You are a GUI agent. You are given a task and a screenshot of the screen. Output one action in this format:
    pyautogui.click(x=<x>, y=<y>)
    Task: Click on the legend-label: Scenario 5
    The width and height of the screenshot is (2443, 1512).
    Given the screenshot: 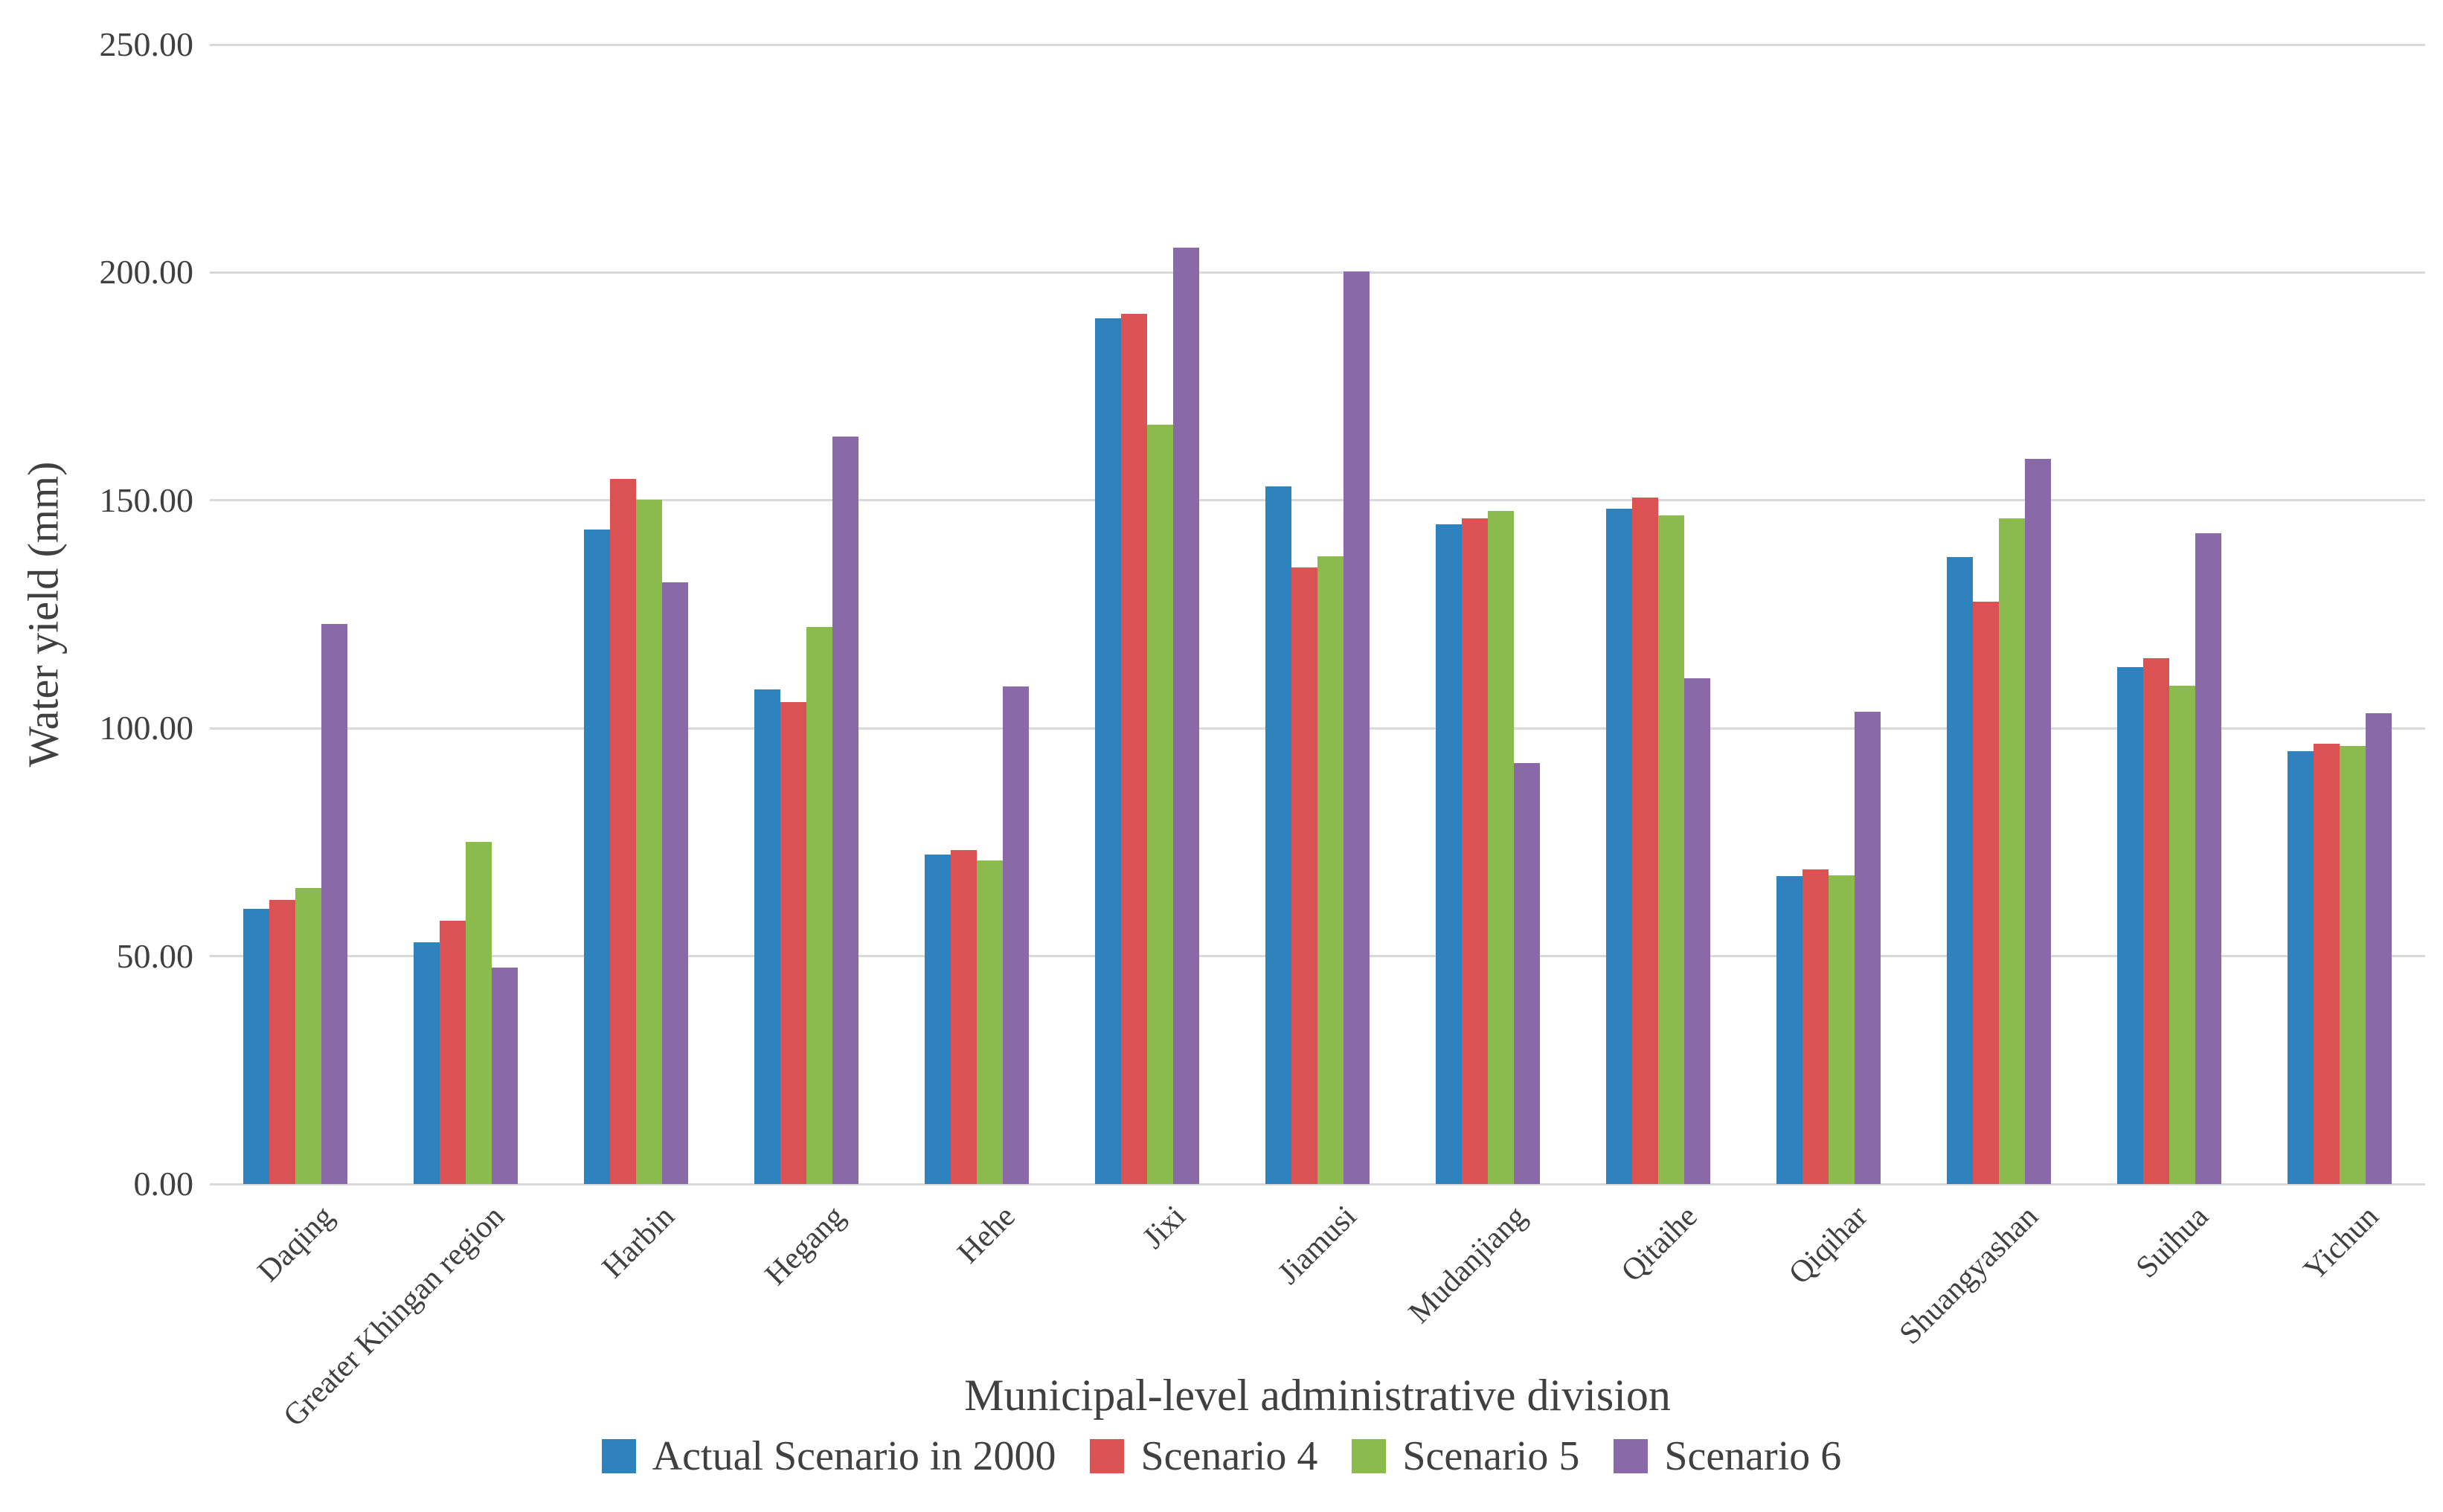 What is the action you would take?
    pyautogui.click(x=1491, y=1456)
    